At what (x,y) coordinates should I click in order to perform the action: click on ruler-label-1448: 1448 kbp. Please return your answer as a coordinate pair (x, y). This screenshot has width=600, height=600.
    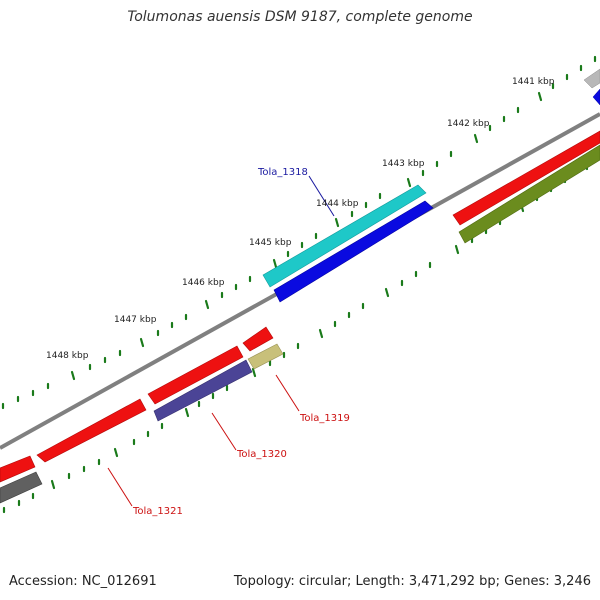
    Looking at the image, I should click on (67, 356).